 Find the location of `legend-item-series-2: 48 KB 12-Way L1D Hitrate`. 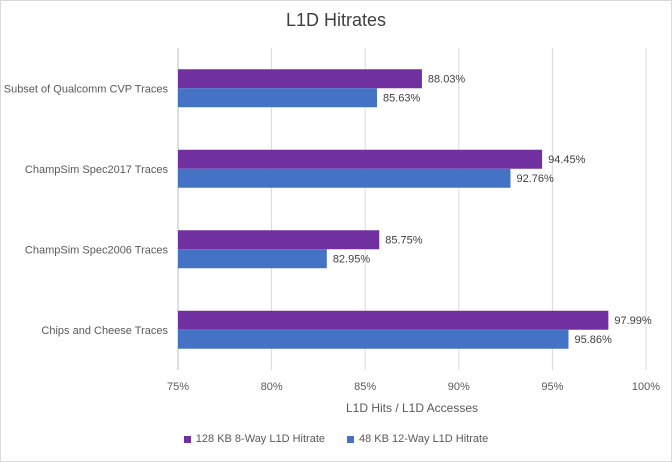

legend-item-series-2: 48 KB 12-Way L1D Hitrate is located at coordinates (417, 439).